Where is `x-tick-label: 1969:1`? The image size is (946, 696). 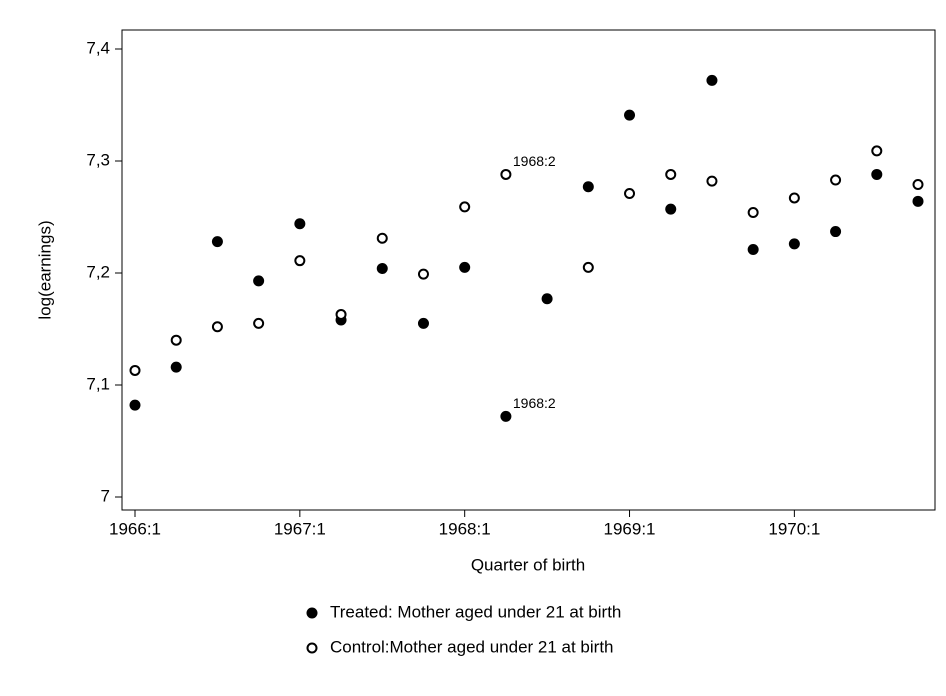 x-tick-label: 1969:1 is located at coordinates (630, 528).